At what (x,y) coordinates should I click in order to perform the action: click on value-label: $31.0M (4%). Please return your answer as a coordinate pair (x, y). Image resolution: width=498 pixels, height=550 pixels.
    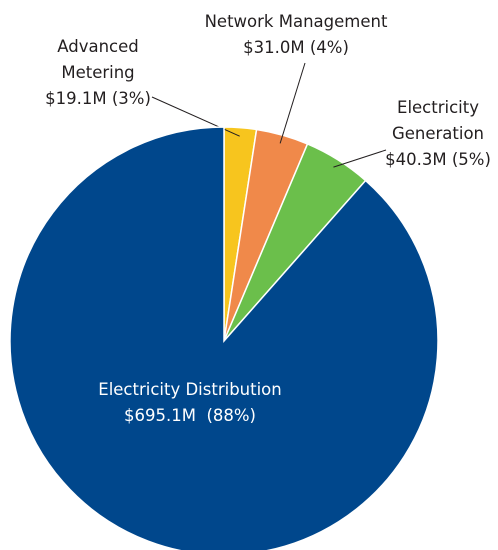
    Looking at the image, I should click on (296, 47).